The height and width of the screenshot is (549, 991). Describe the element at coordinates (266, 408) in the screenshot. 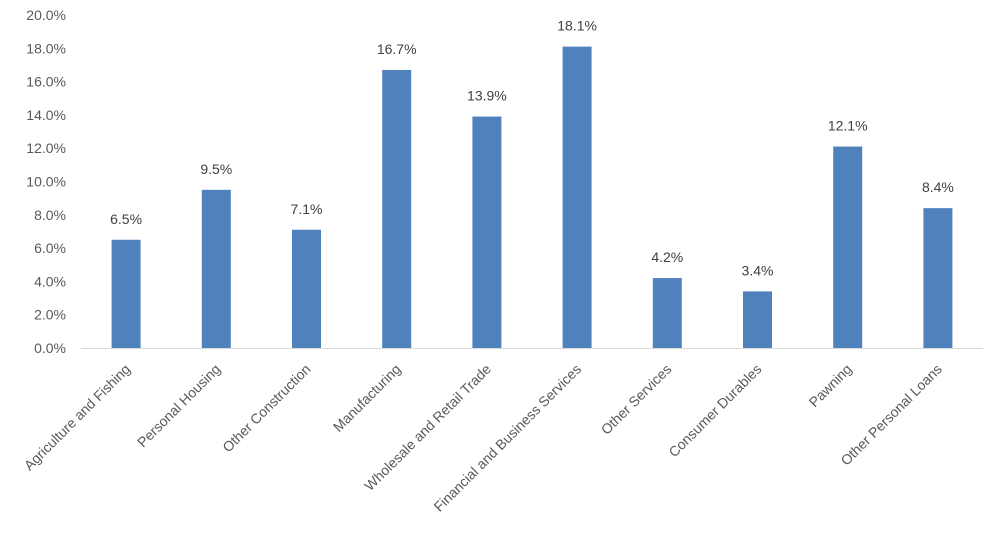

I see `x-category-label: Other Construction` at that location.